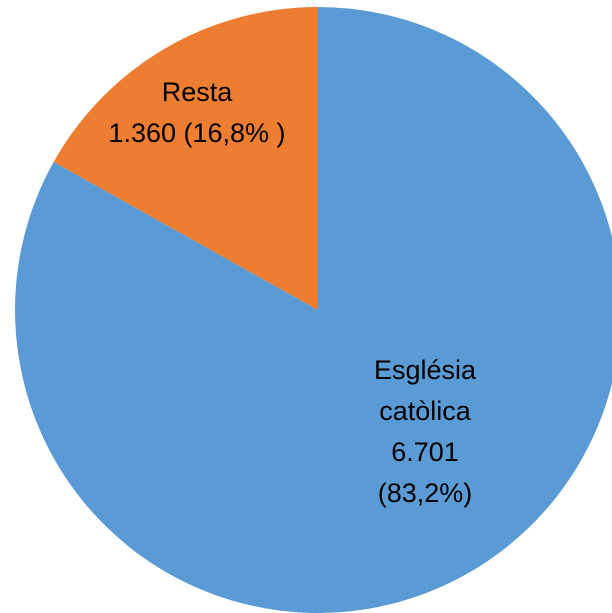  I want to click on data-label: Església catòlica 6.701 (83,2%), so click(425, 432).